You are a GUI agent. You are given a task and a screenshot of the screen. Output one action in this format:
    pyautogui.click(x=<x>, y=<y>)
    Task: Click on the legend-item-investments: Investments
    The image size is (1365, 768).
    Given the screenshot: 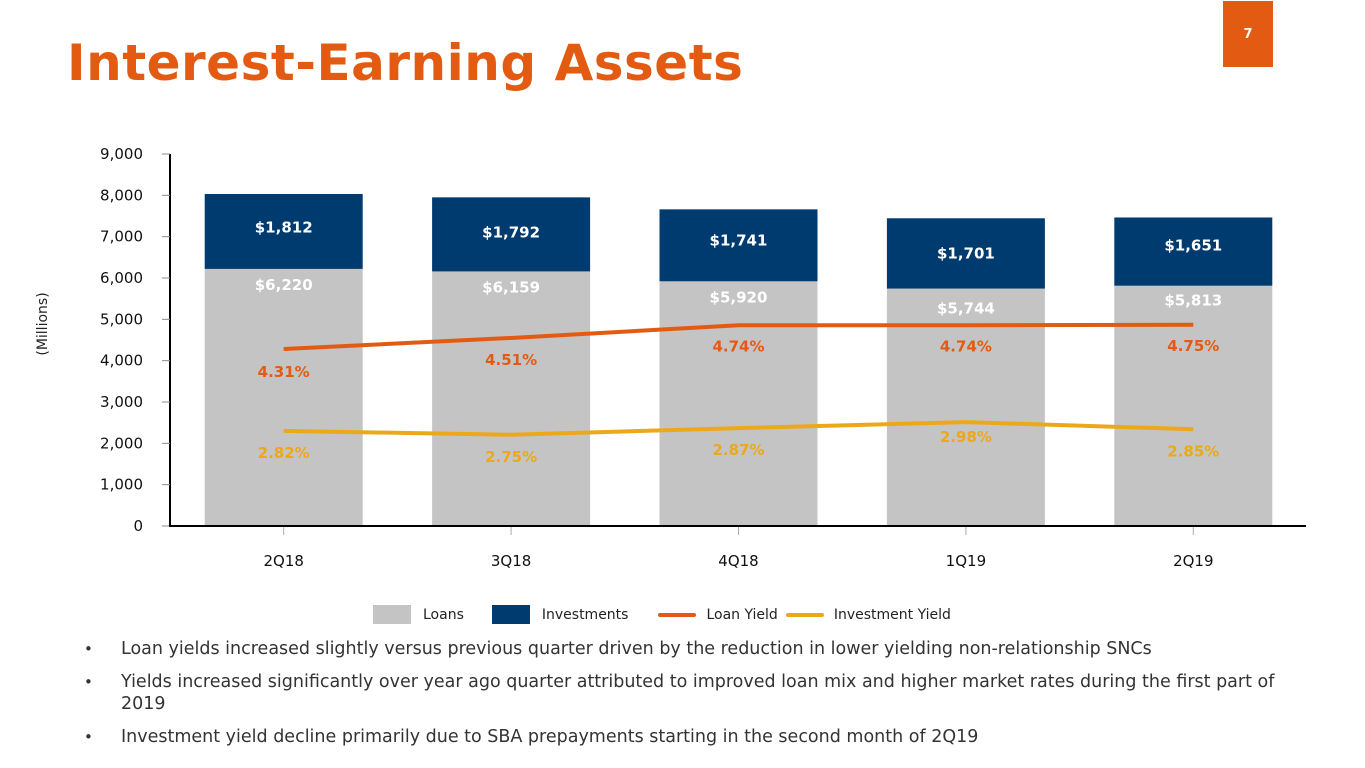 What is the action you would take?
    pyautogui.click(x=560, y=614)
    